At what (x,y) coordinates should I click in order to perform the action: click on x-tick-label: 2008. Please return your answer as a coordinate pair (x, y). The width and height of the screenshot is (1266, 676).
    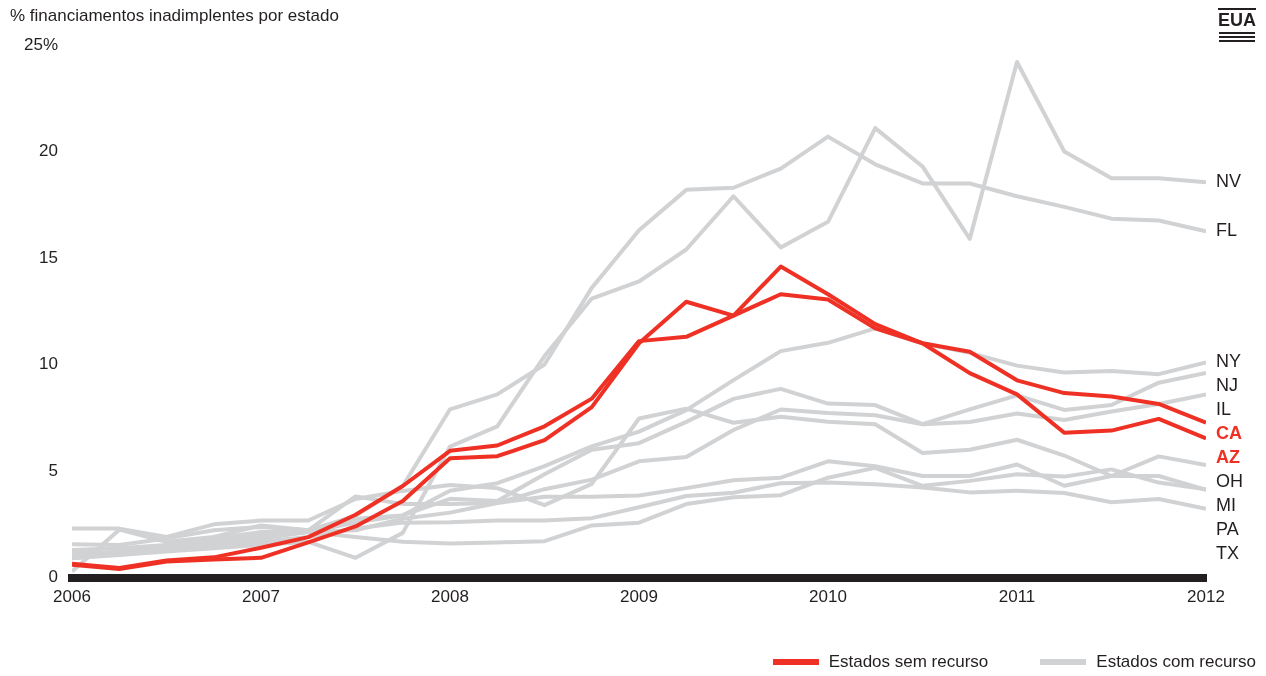
    Looking at the image, I should click on (450, 597).